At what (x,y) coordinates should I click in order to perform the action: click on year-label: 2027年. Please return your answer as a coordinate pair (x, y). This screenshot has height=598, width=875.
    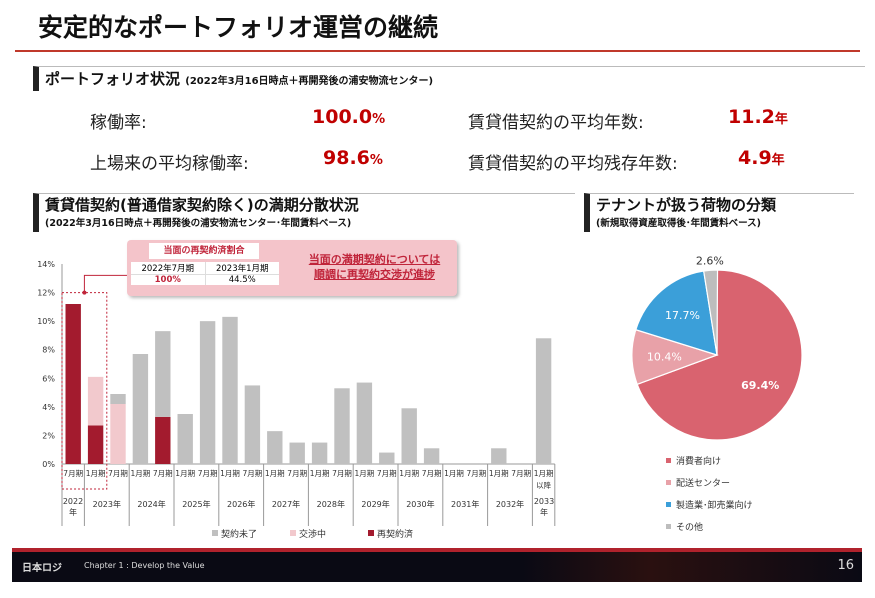
    Looking at the image, I should click on (286, 504).